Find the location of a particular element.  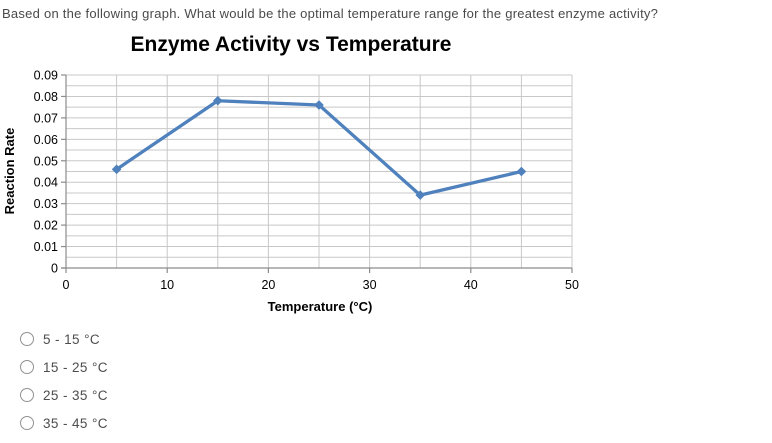

y-tick-label: 0.01 is located at coordinates (46, 247).